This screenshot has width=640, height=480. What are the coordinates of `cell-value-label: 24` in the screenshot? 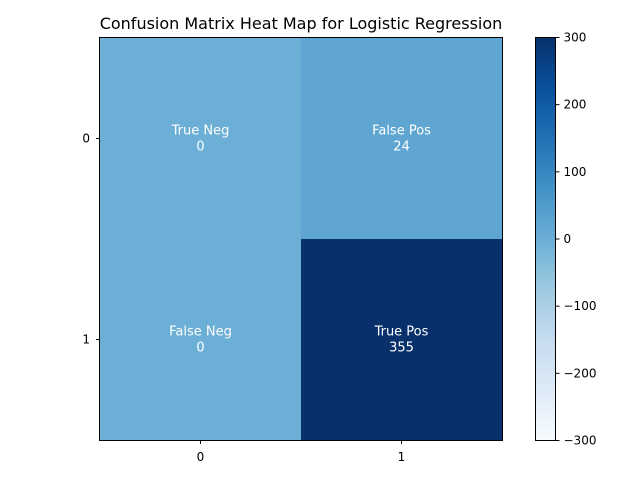 It's located at (401, 147).